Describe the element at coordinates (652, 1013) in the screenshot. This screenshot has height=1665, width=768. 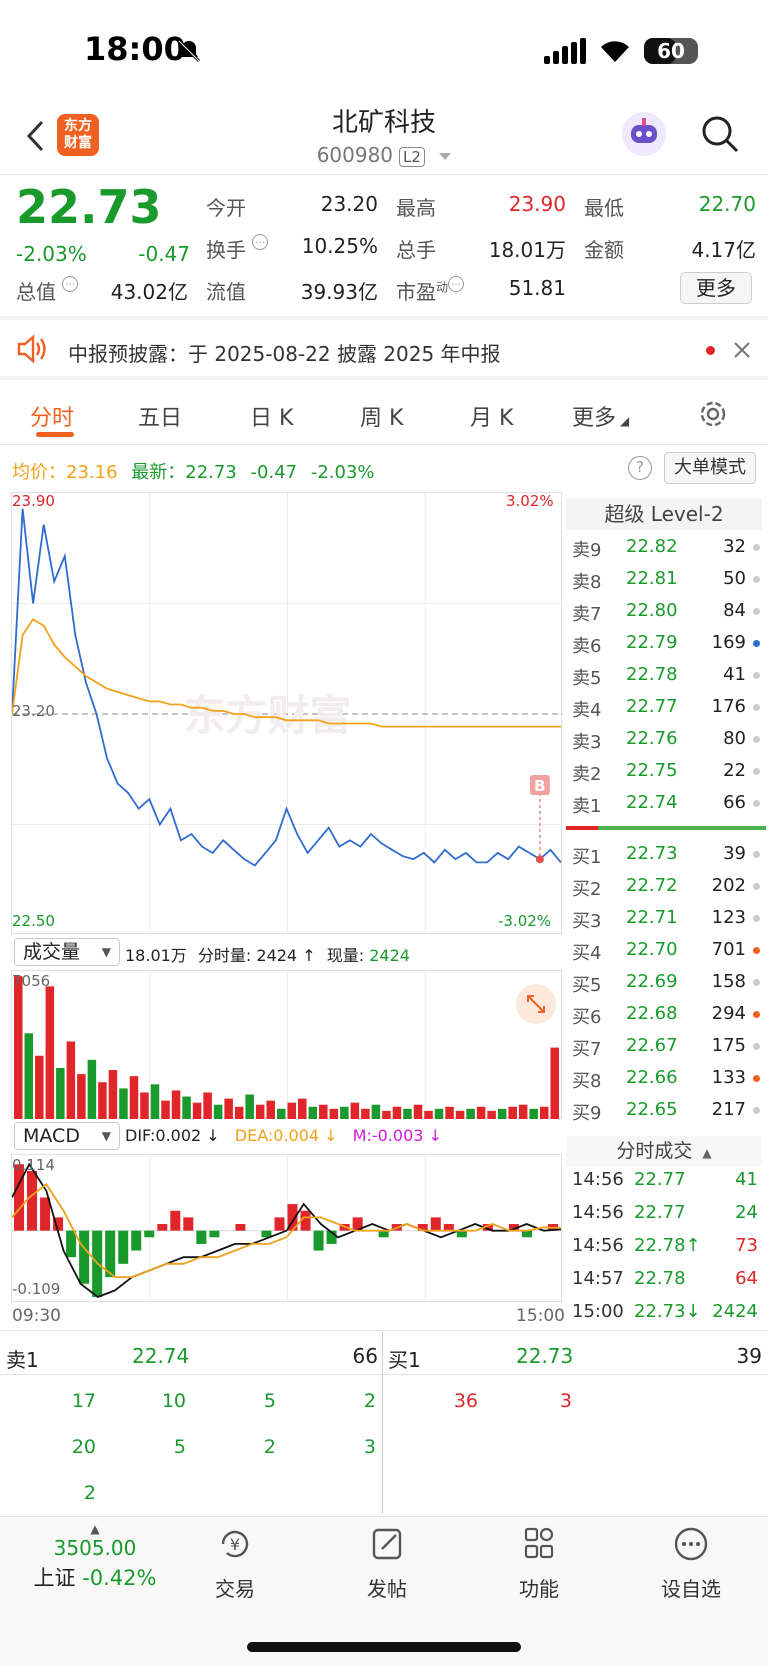
I see `level-price: 22.68` at that location.